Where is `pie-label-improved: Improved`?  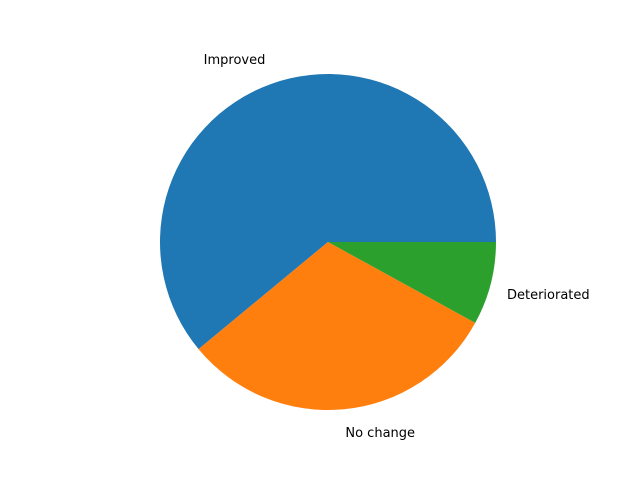
pie-label-improved: Improved is located at coordinates (235, 60).